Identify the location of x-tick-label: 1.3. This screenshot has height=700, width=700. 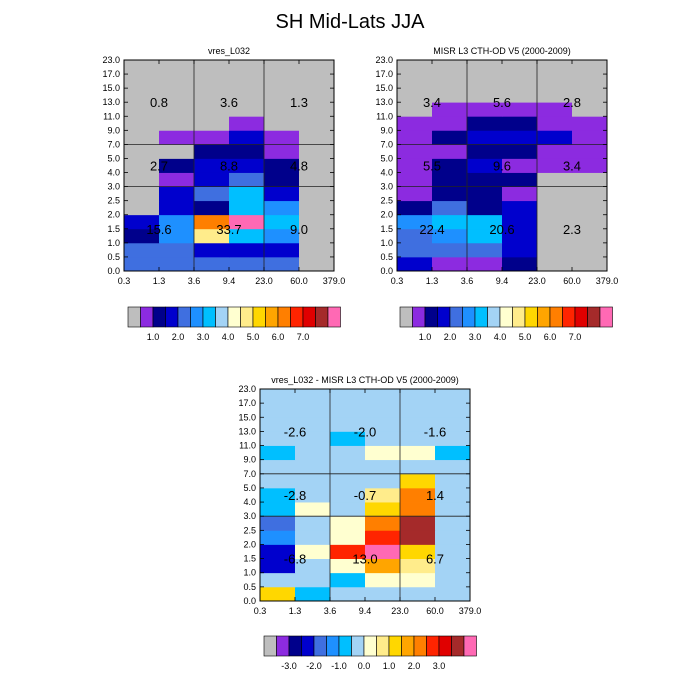
(432, 281).